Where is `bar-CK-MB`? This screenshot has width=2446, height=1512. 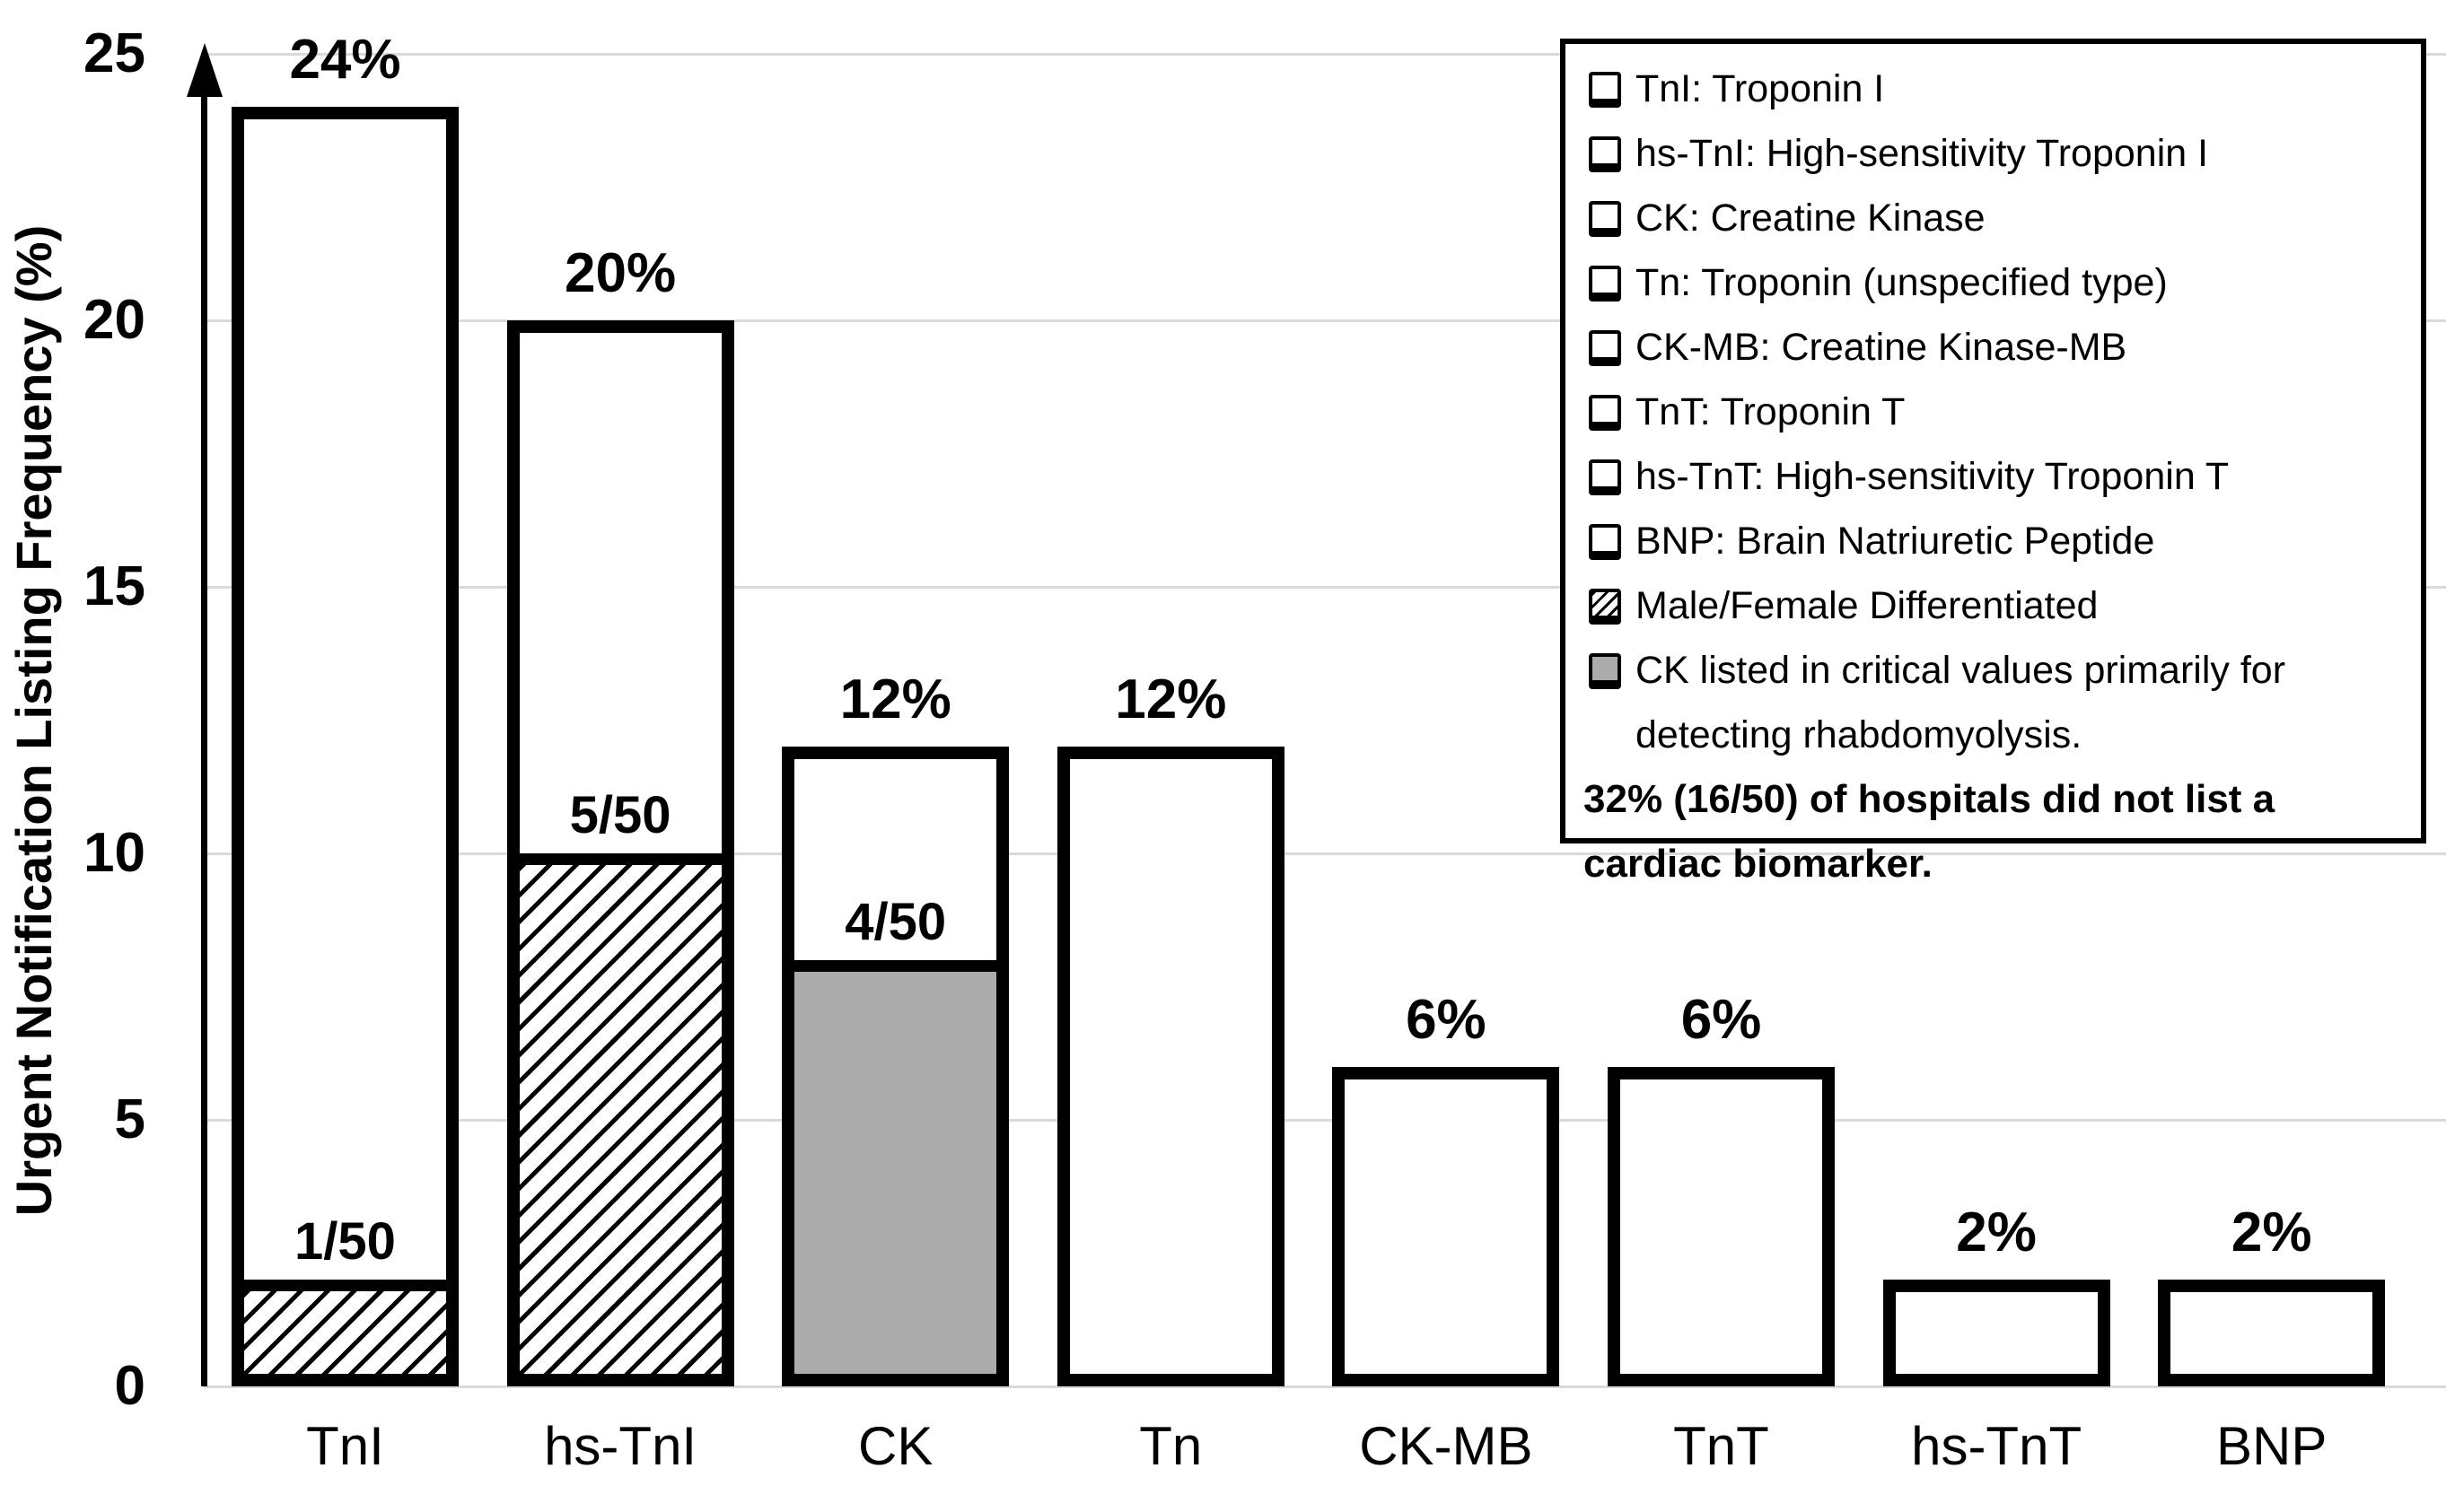 bar-CK-MB is located at coordinates (1446, 1226).